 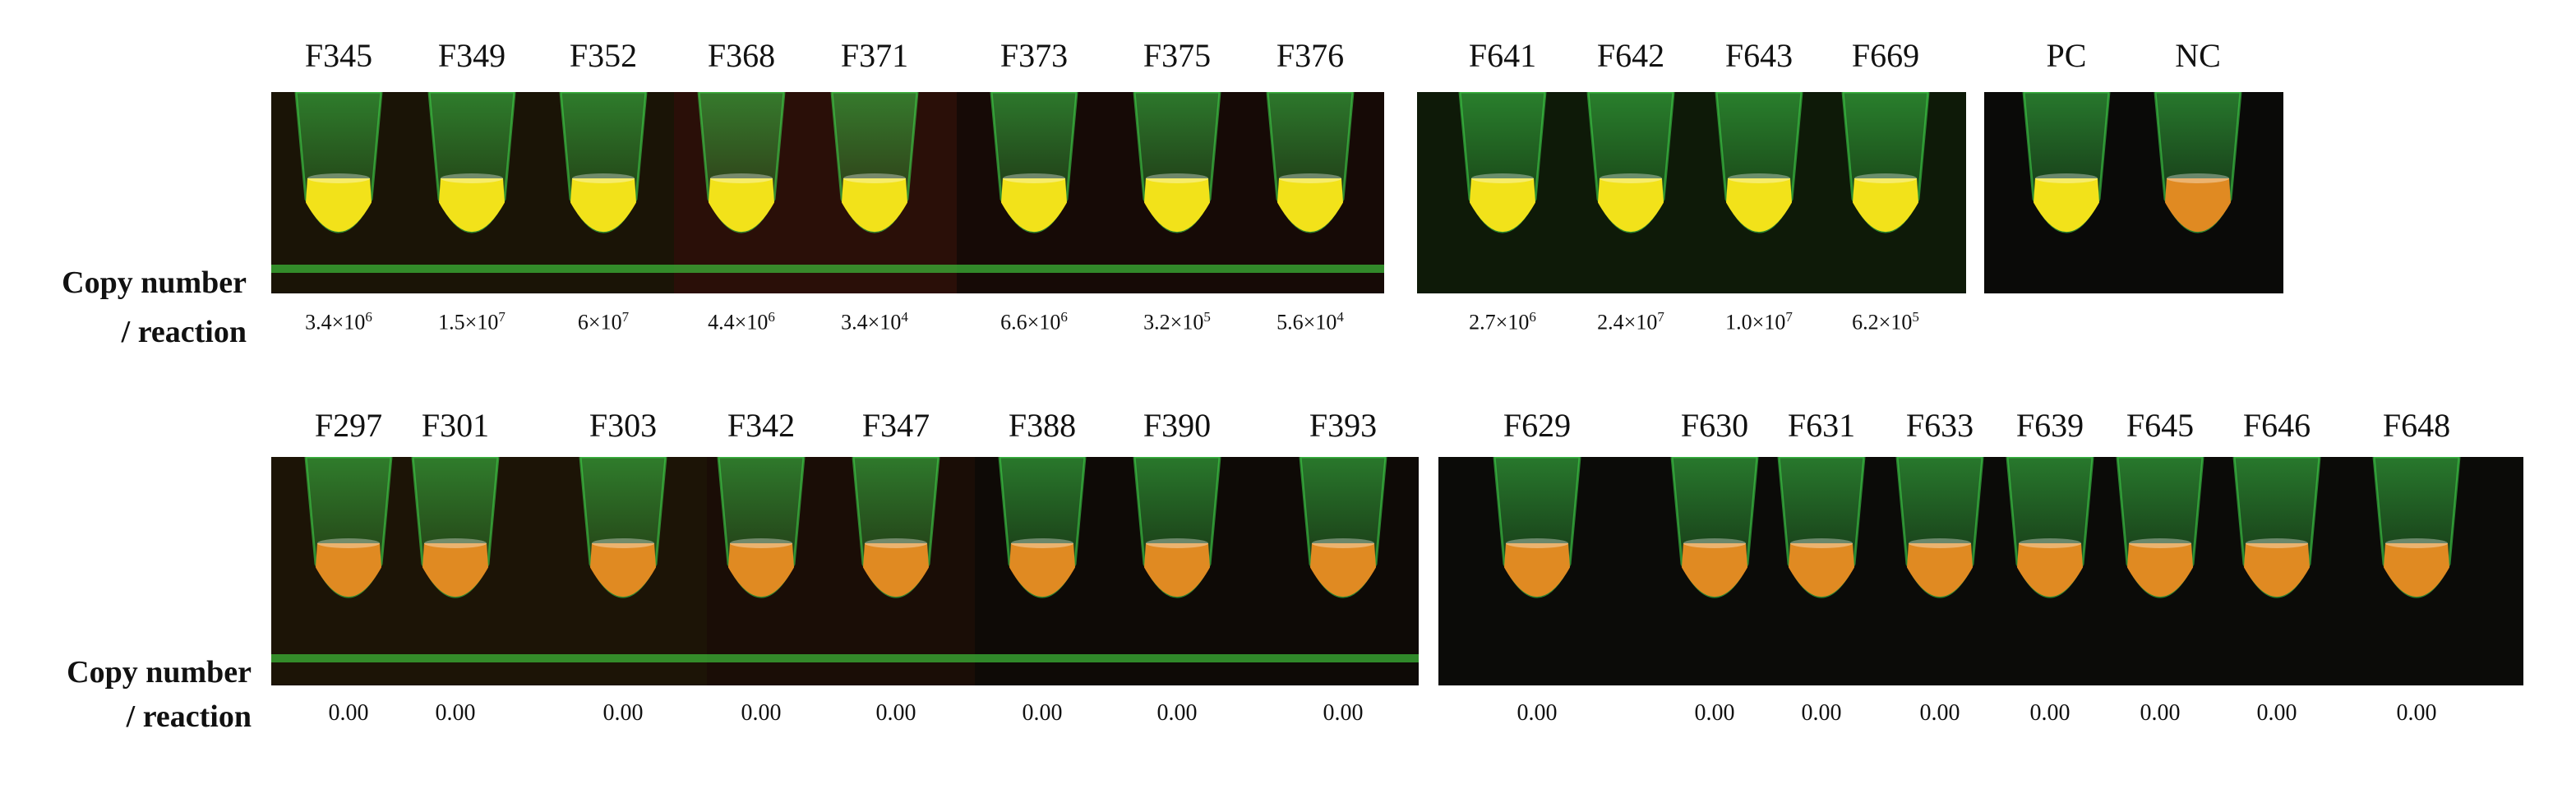 What do you see at coordinates (1344, 425) in the screenshot?
I see `sample-label: F393` at bounding box center [1344, 425].